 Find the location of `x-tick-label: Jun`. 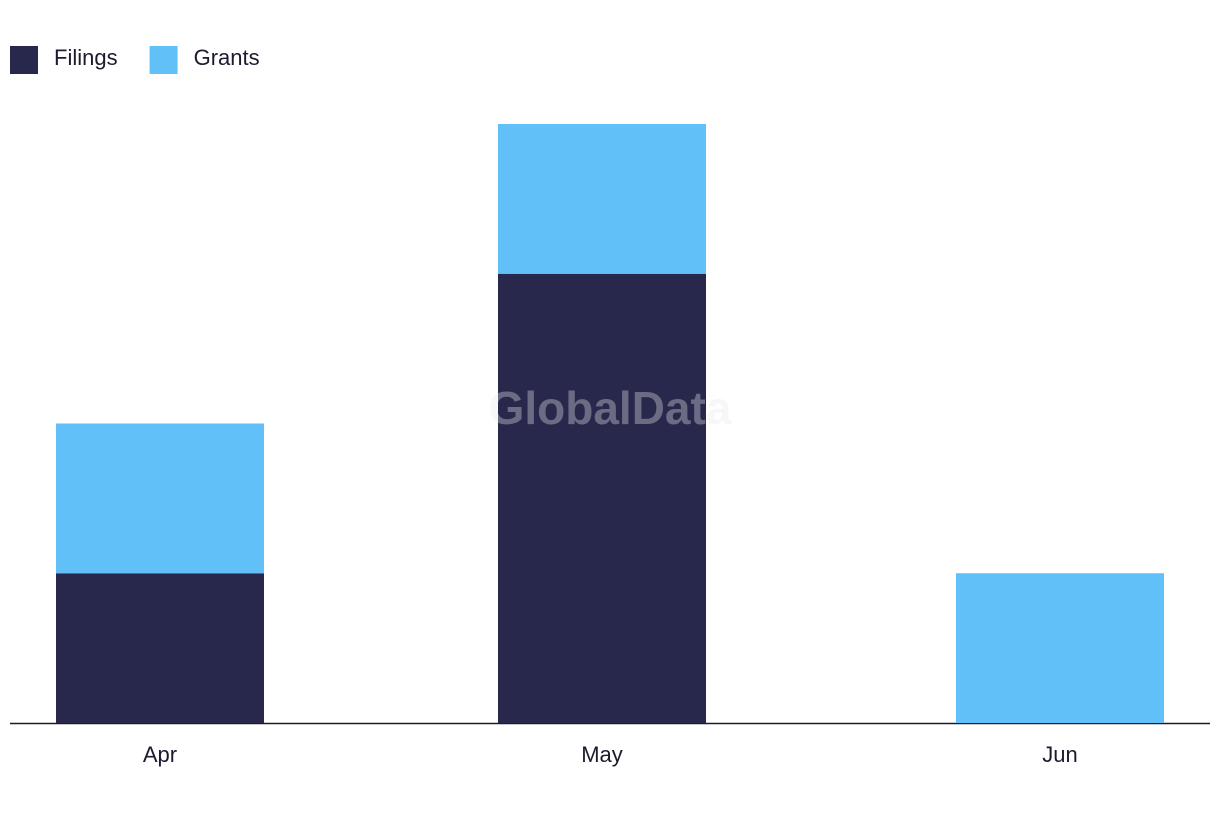

x-tick-label: Jun is located at coordinates (1059, 754).